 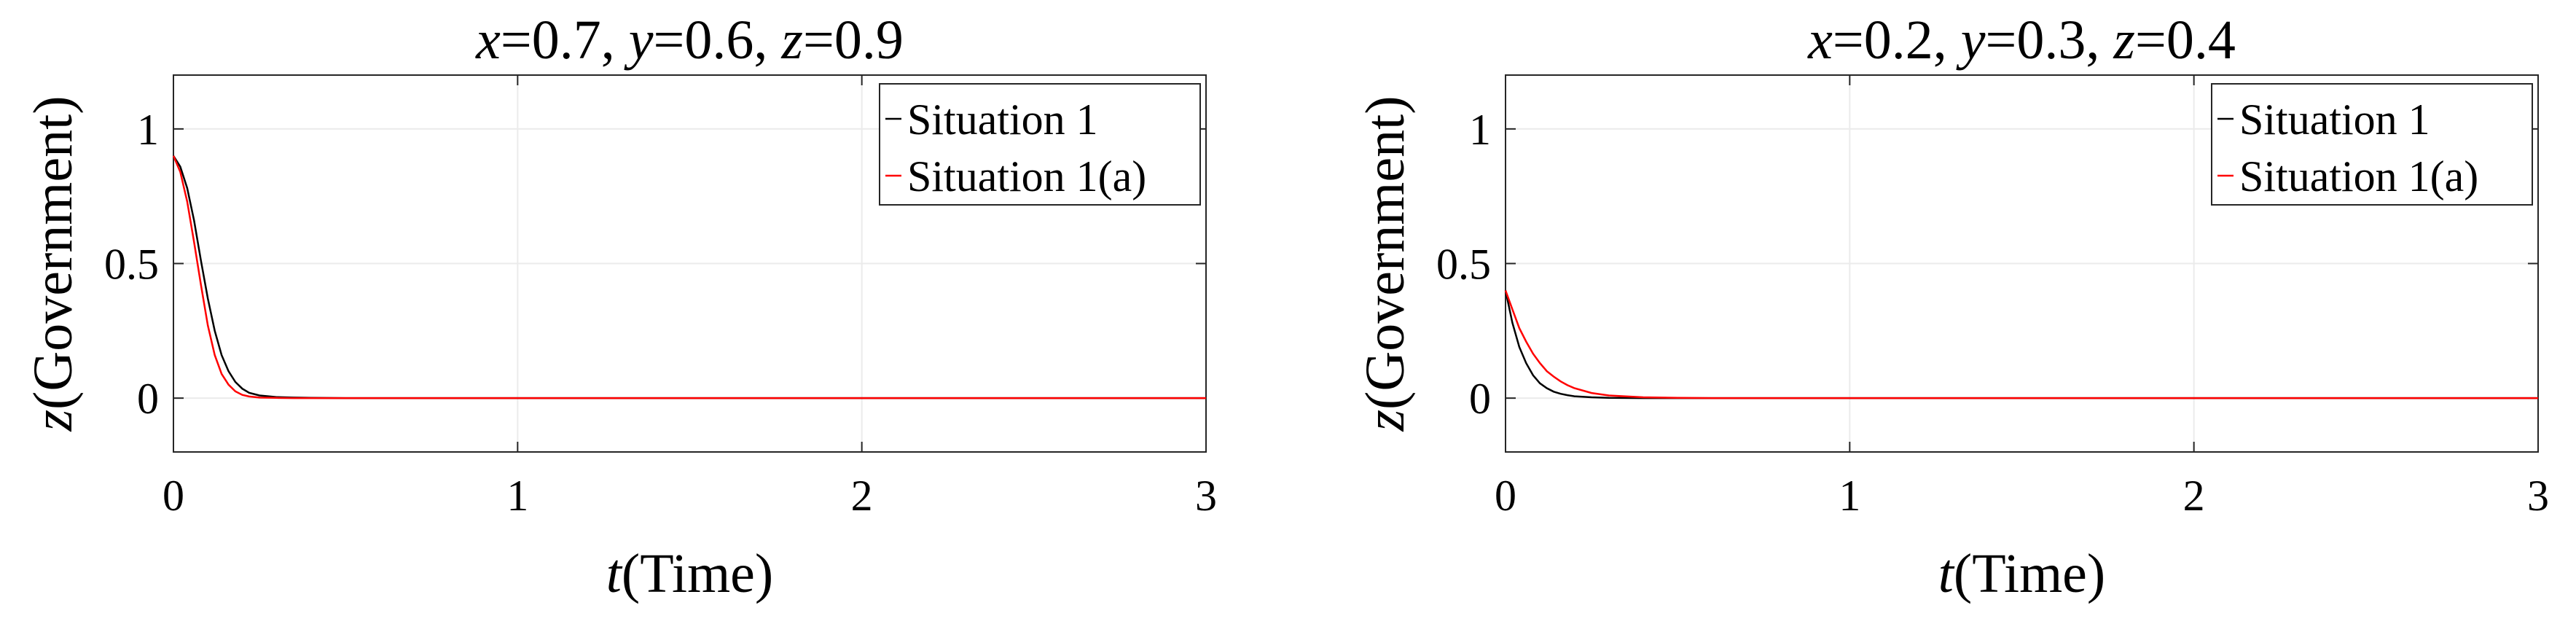 I want to click on title-z-value: =0.9, so click(x=853, y=40).